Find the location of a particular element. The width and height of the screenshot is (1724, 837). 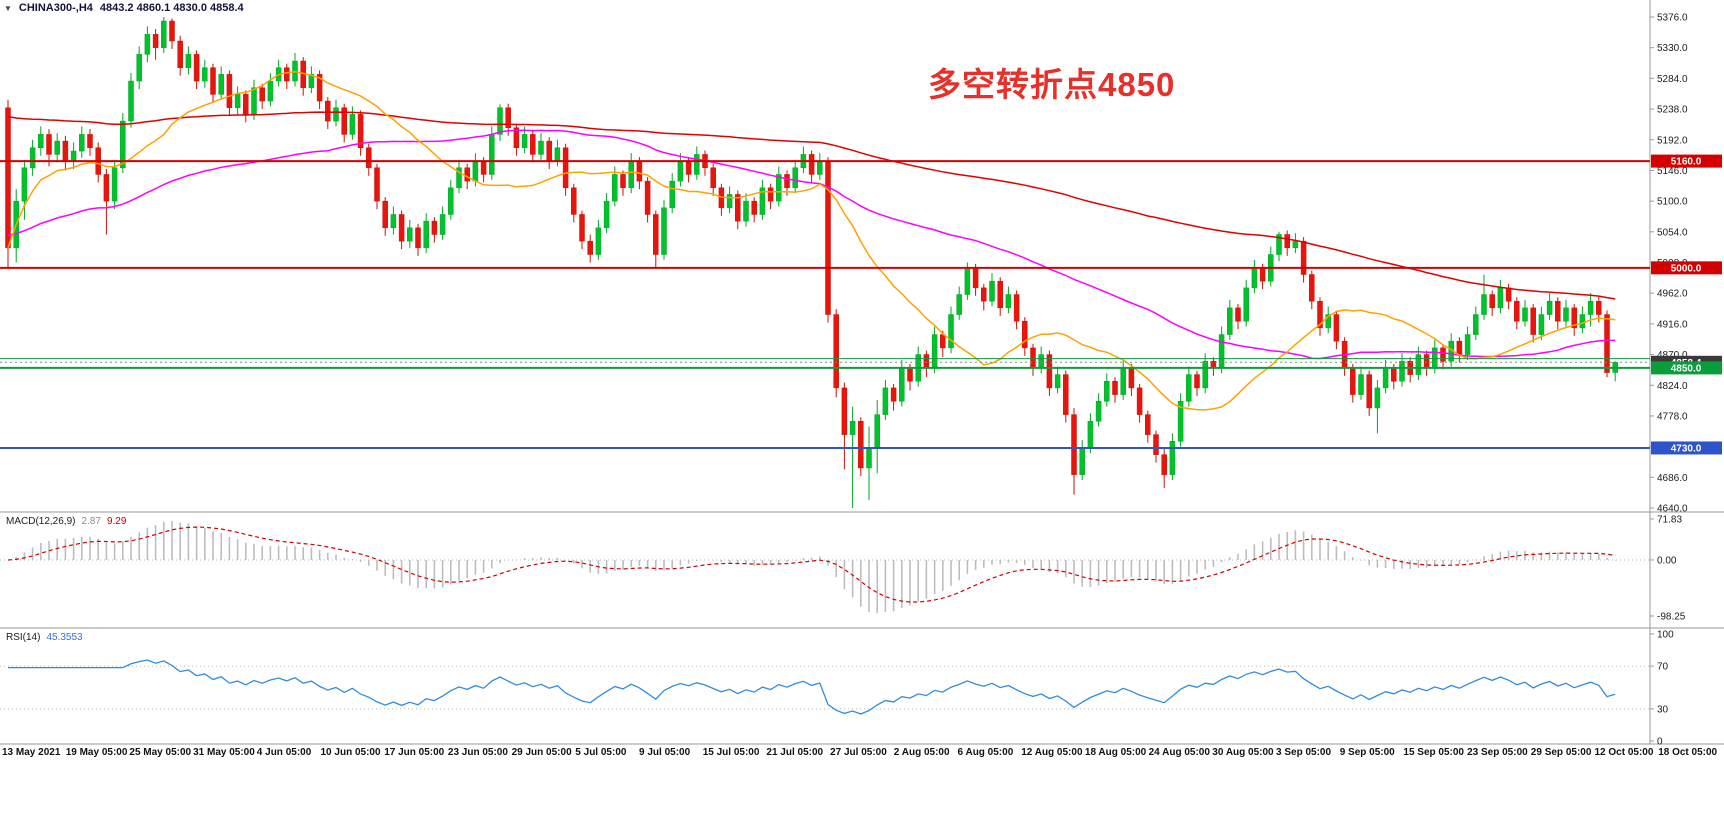

symbol-ohlc-values: 4843.2 4860.1 4830.0 4858.4 is located at coordinates (171, 8).